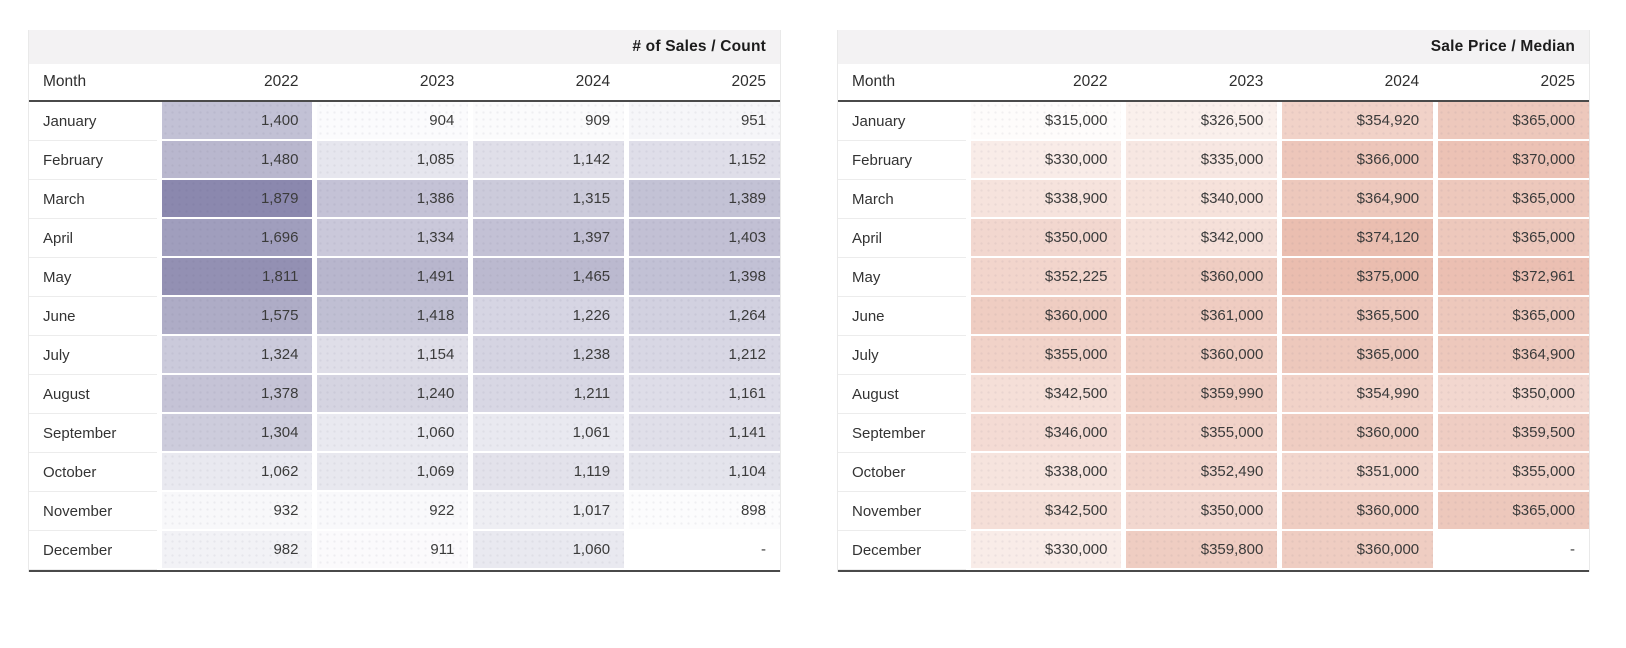  What do you see at coordinates (702, 433) in the screenshot?
I see `value-cell: 1,141` at bounding box center [702, 433].